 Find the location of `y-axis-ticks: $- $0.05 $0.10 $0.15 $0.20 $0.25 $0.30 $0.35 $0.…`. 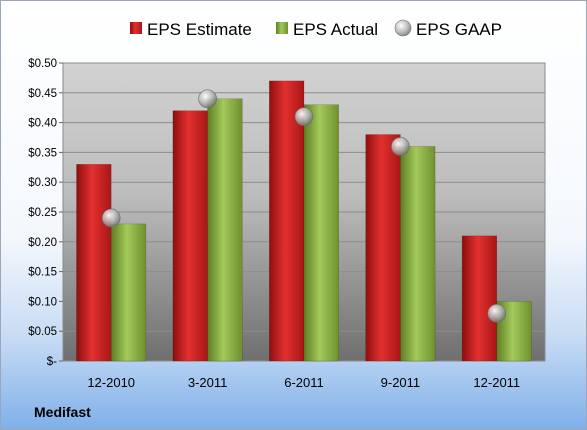

y-axis-ticks: $- $0.05 $0.10 $0.15 $0.20 $0.25 $0.30 $0.35 $0.… is located at coordinates (45, 213).